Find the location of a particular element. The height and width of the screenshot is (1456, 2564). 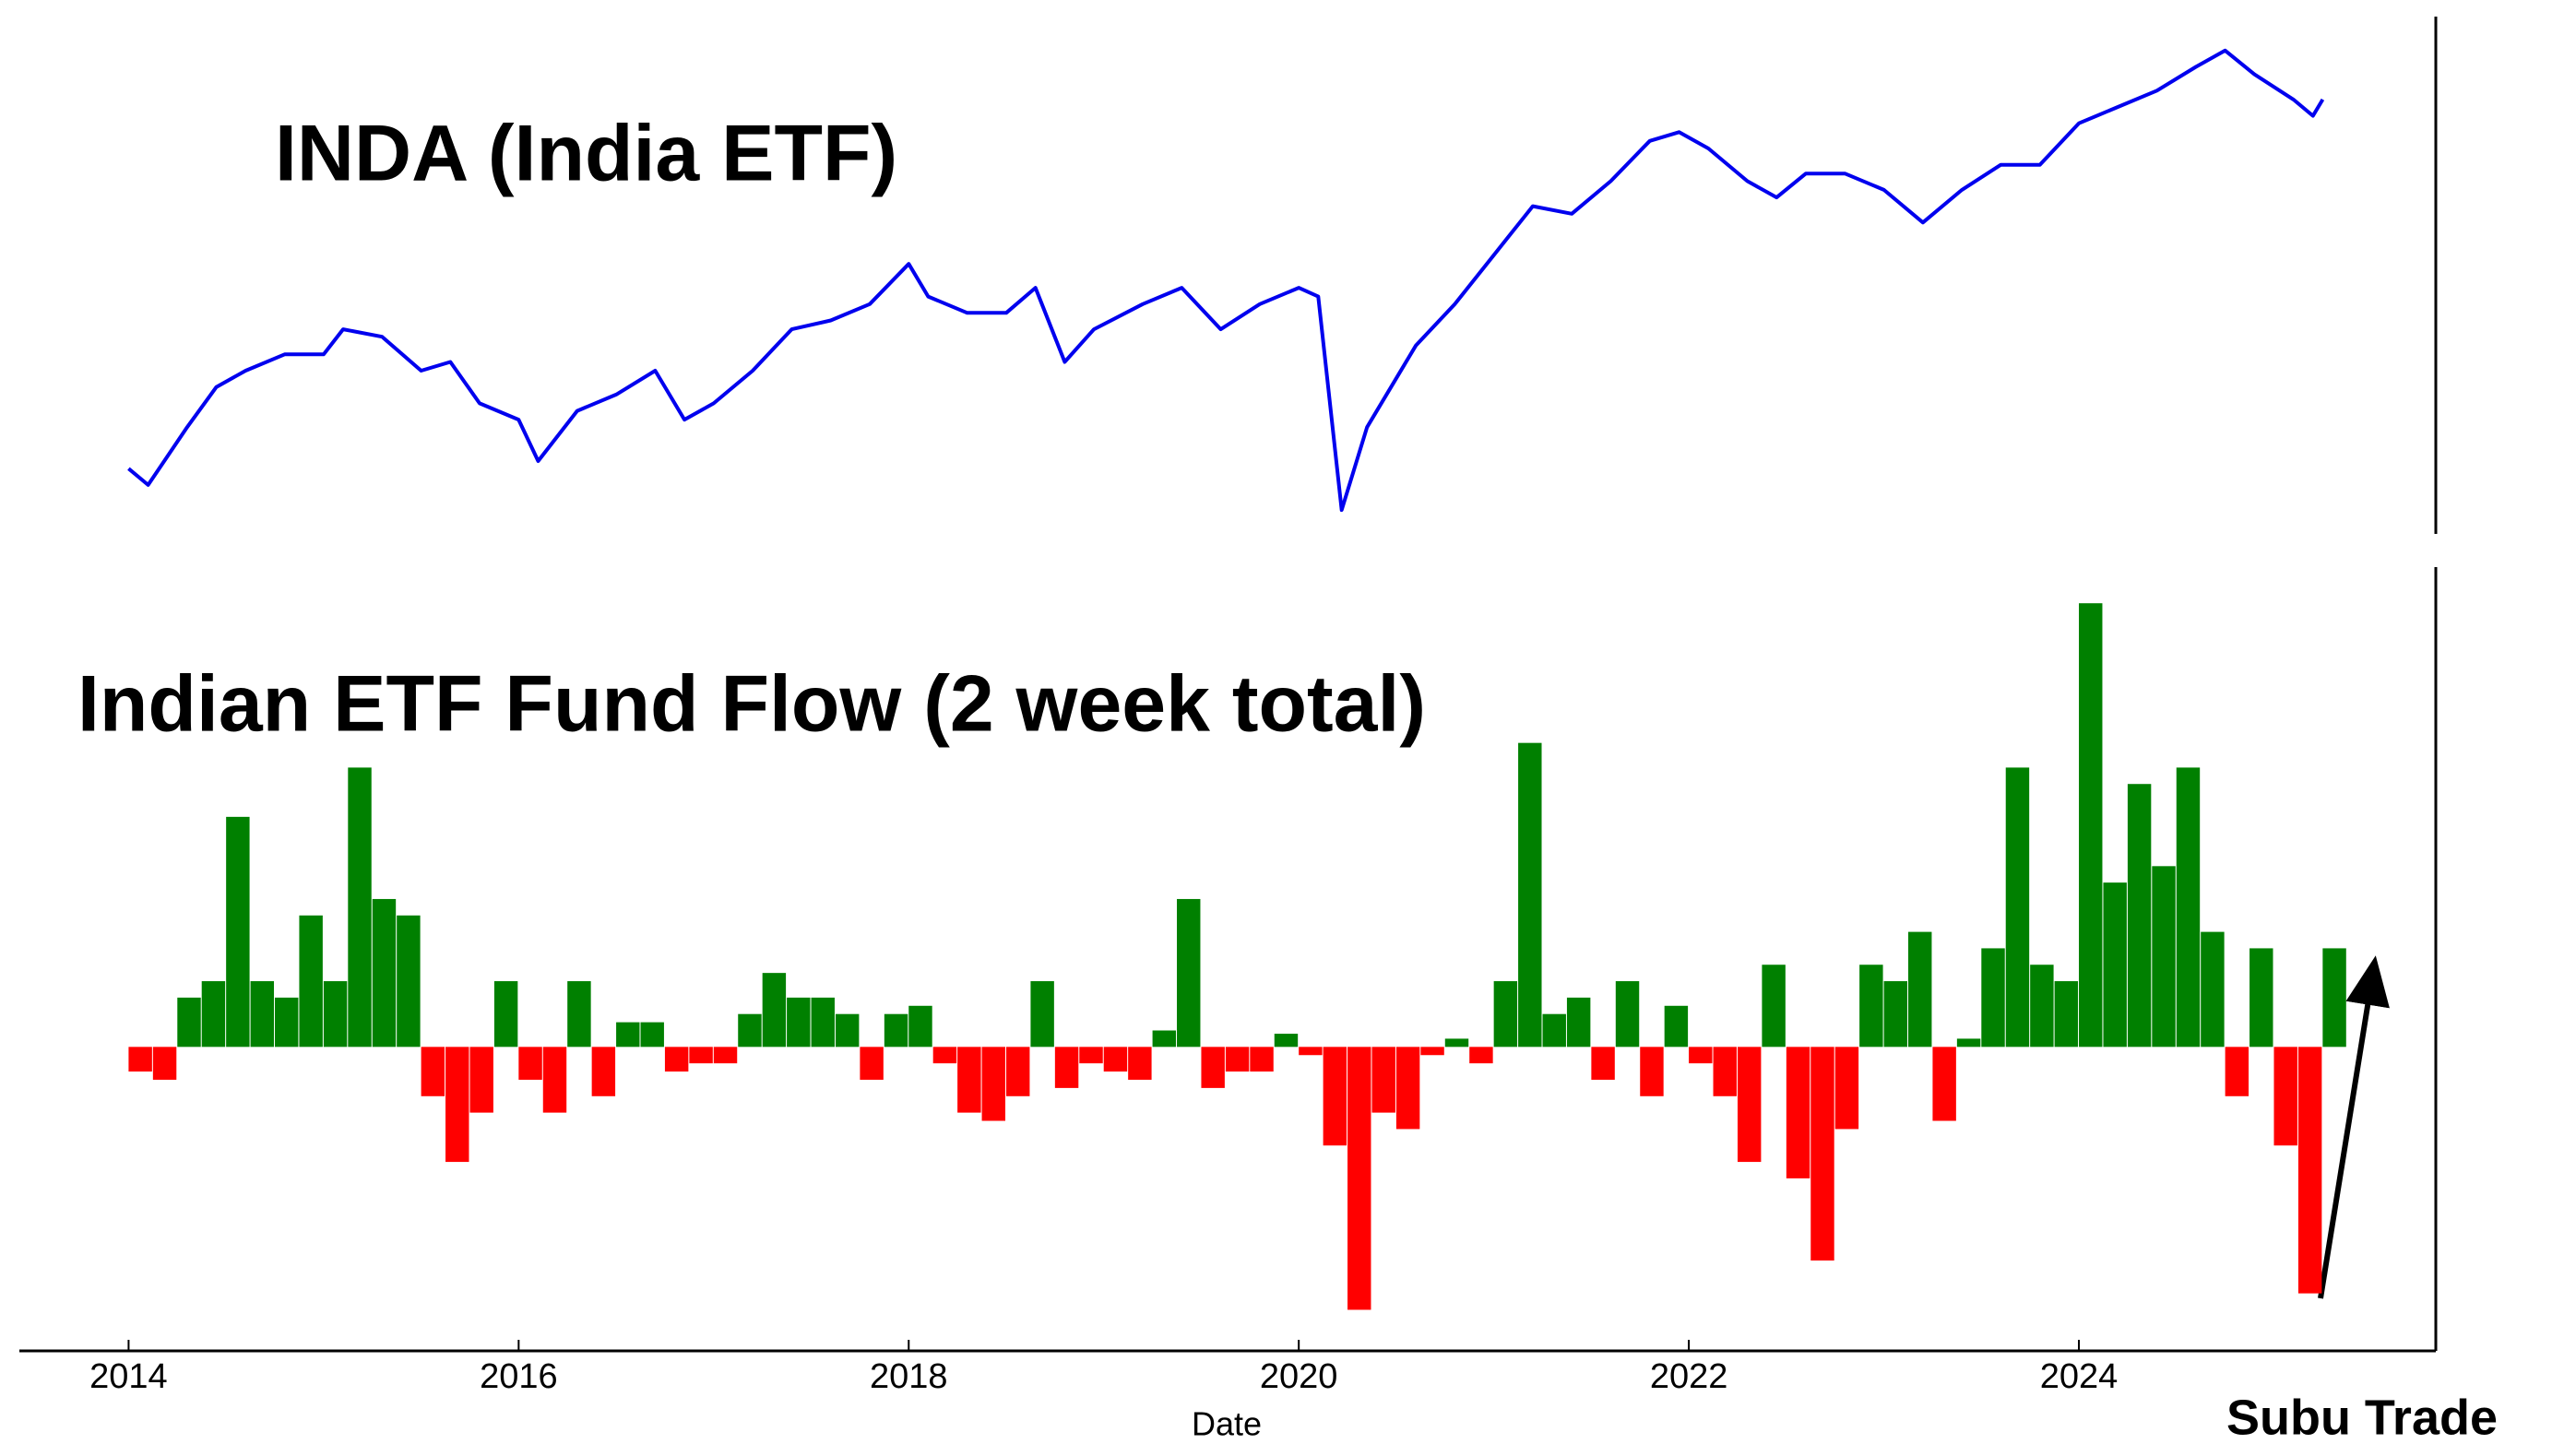

arrow is located at coordinates (2354, 1127).